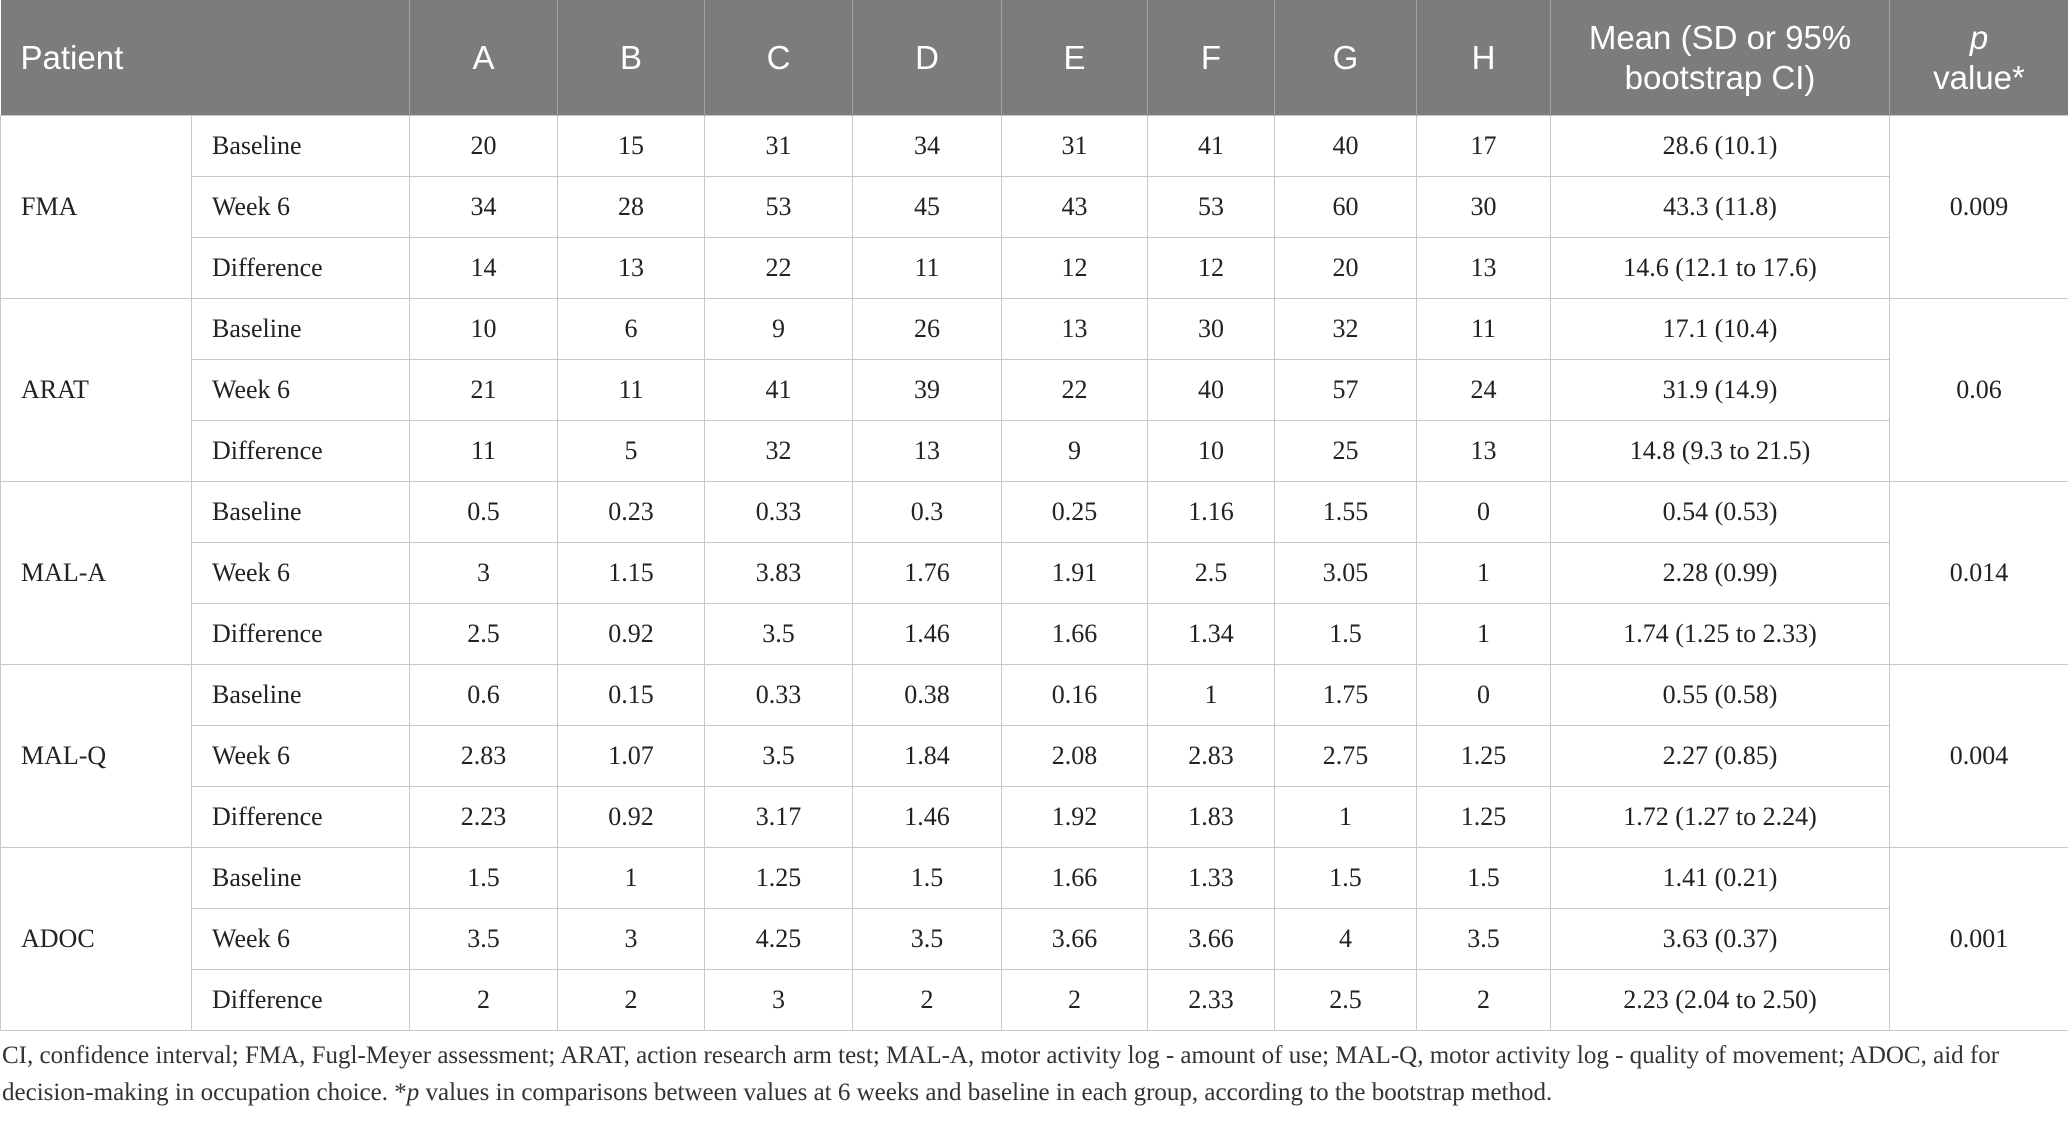 The width and height of the screenshot is (2068, 1127). I want to click on value-cell: 2.23, so click(483, 817).